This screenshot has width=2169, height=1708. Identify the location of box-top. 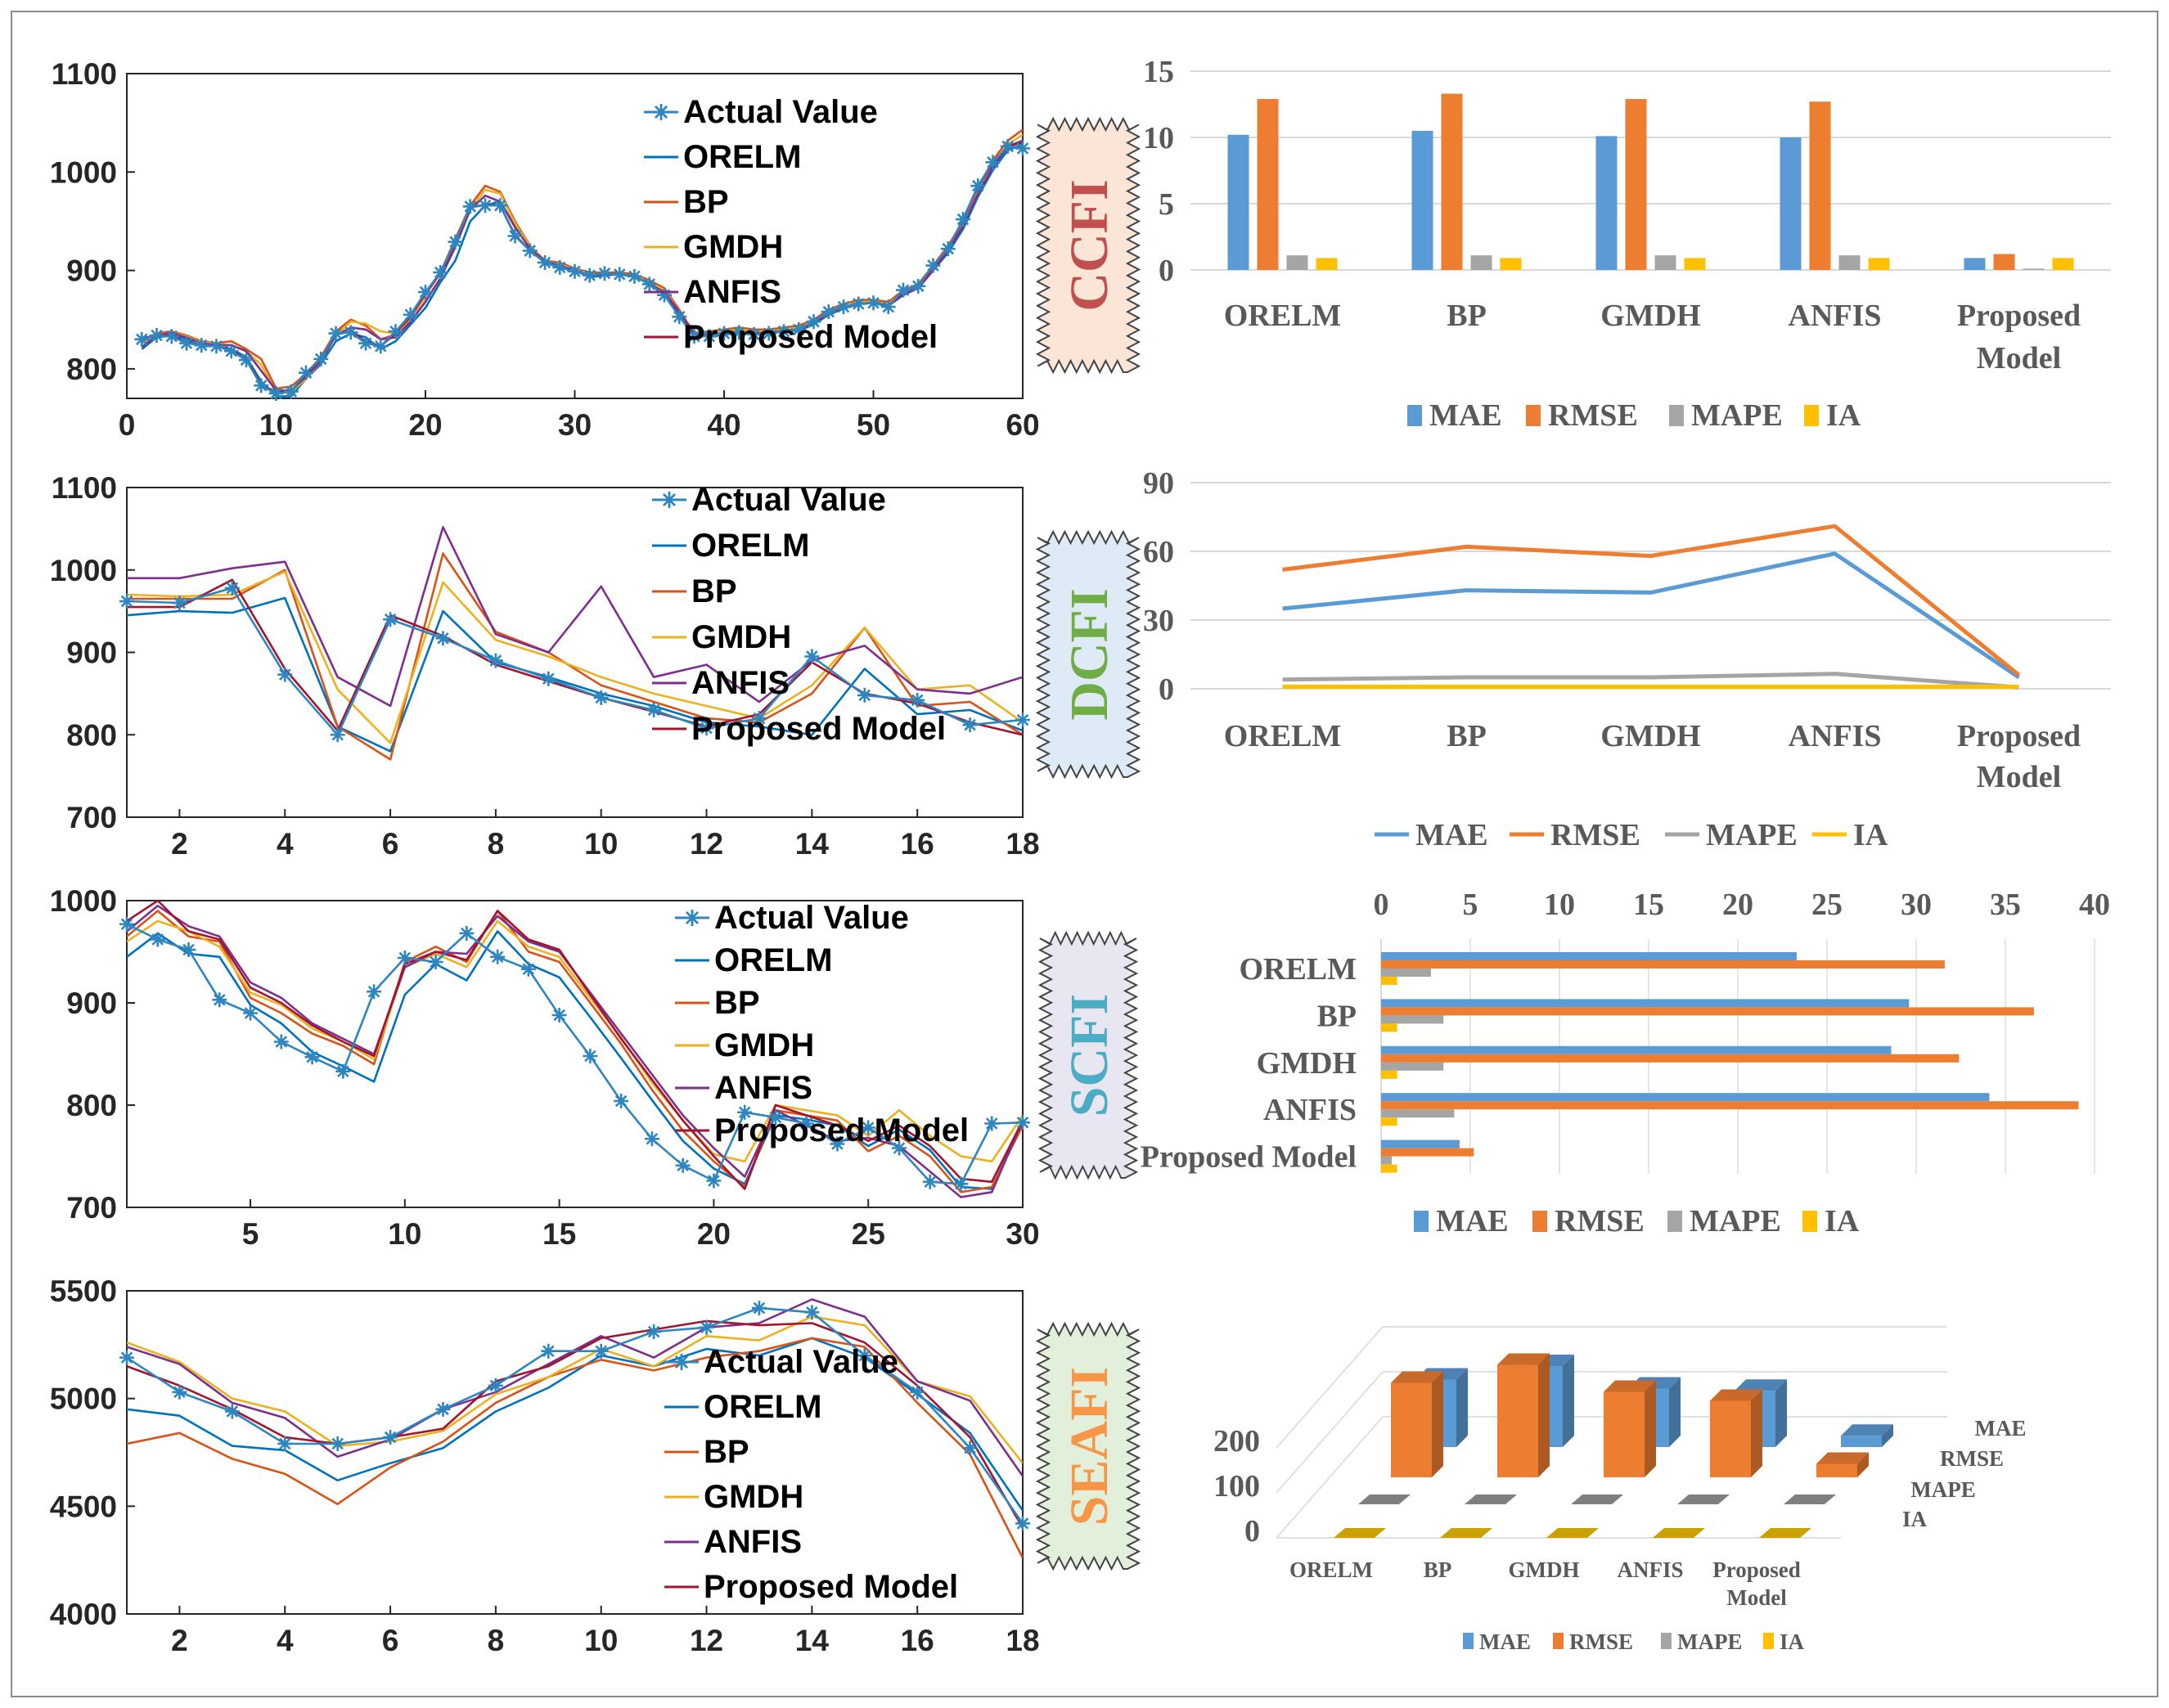
(1867, 1430).